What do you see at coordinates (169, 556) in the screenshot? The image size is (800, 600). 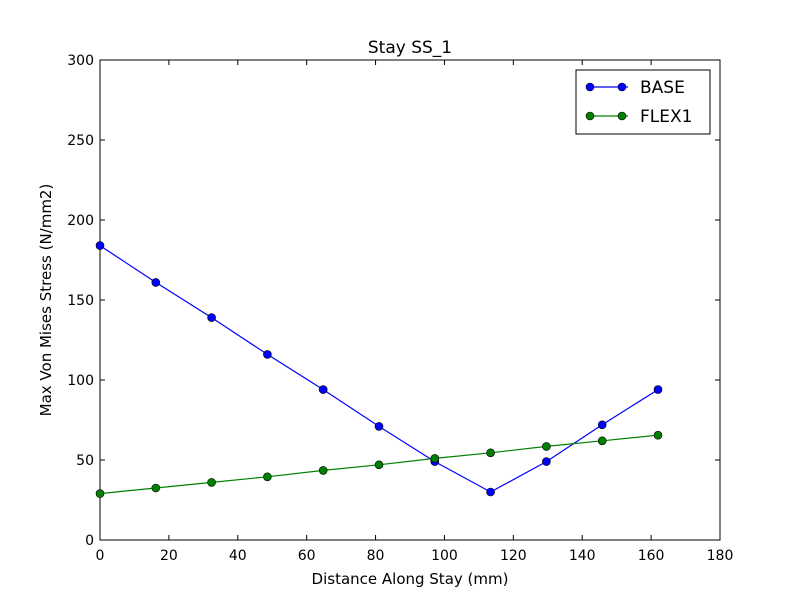 I see `x-tick-label: 20` at bounding box center [169, 556].